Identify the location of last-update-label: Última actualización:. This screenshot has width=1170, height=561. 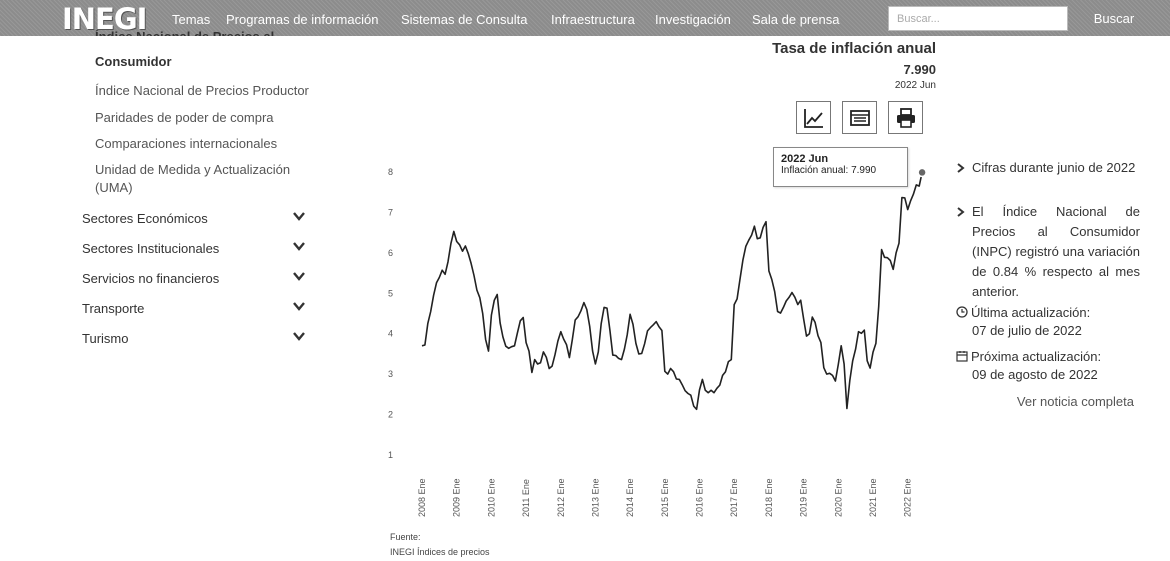
(1031, 312).